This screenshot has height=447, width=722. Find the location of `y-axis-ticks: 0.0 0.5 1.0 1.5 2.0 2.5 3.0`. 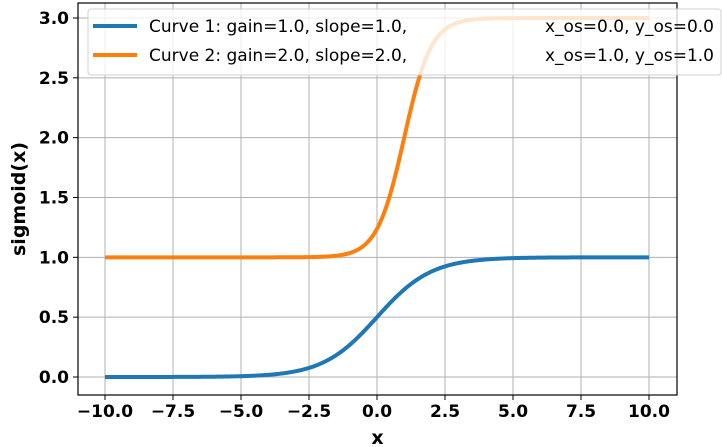

y-axis-ticks: 0.0 0.5 1.0 1.5 2.0 2.5 3.0 is located at coordinates (58, 198).